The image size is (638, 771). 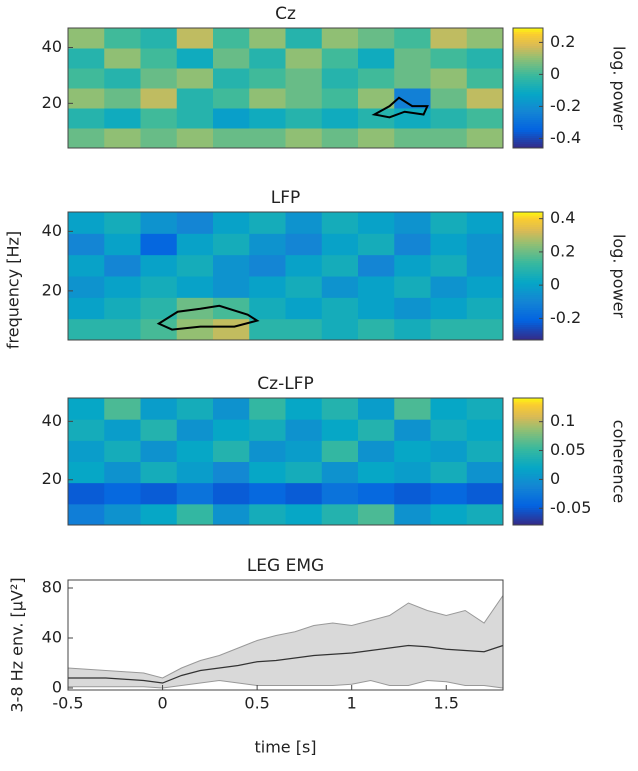 I want to click on colorbar-tick-label: -0.4, so click(x=565, y=137).